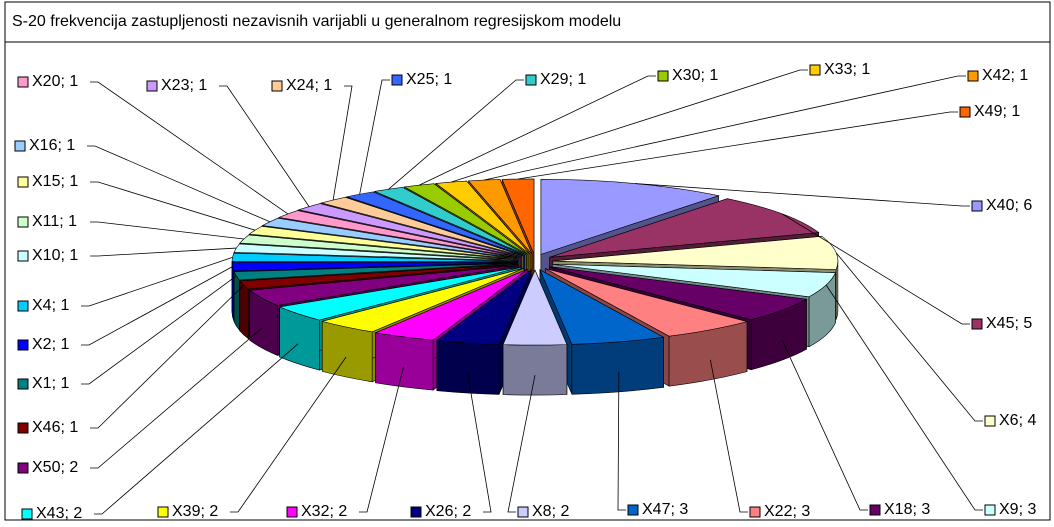  I want to click on label-value: 6, so click(1027, 205).